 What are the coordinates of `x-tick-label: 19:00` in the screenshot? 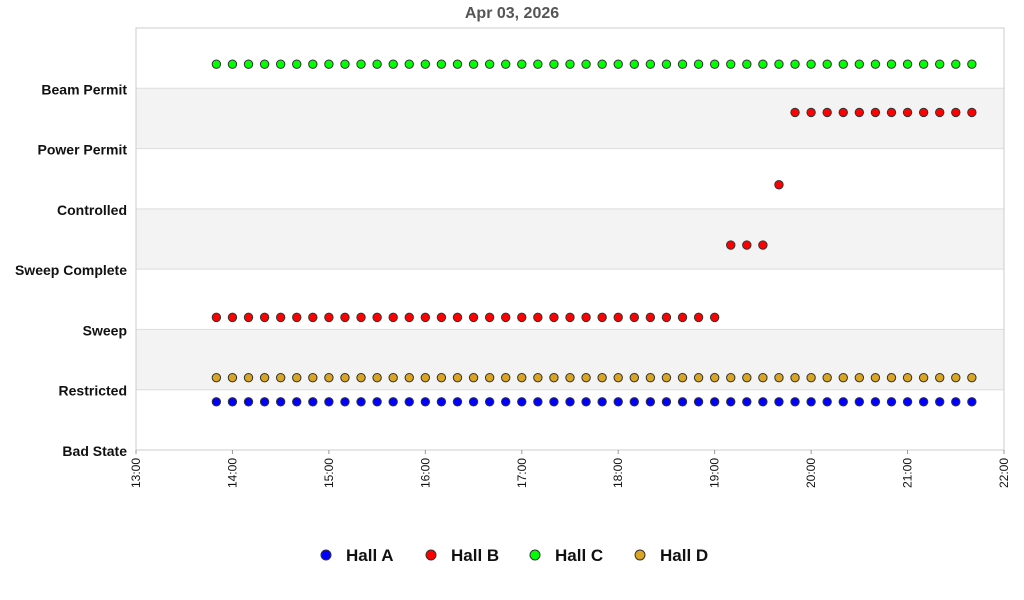 It's located at (715, 473).